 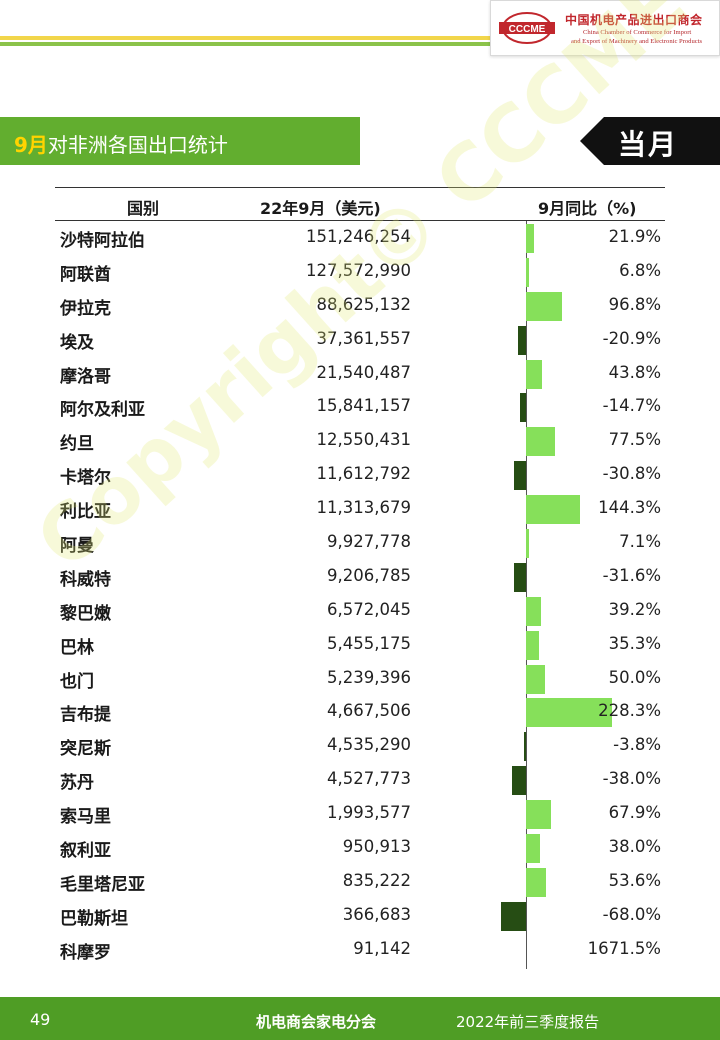 What do you see at coordinates (85, 715) in the screenshot?
I see `country-name: 吉布提` at bounding box center [85, 715].